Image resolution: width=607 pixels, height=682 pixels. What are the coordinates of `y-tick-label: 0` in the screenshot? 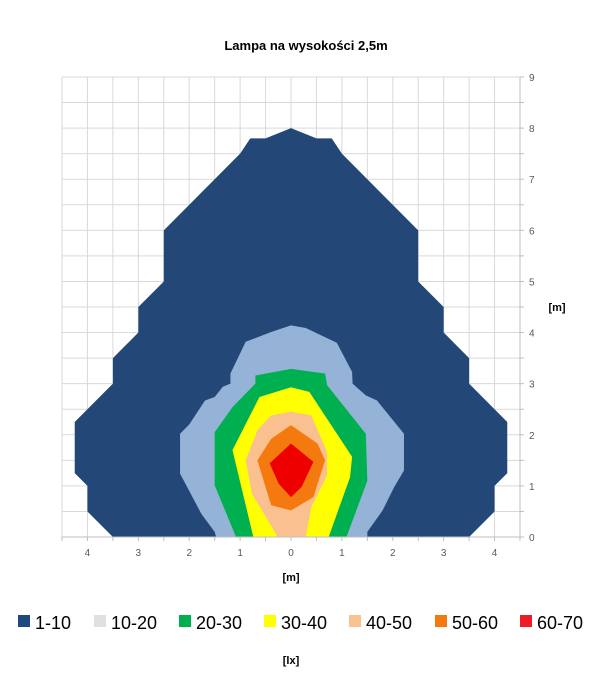 It's located at (532, 538).